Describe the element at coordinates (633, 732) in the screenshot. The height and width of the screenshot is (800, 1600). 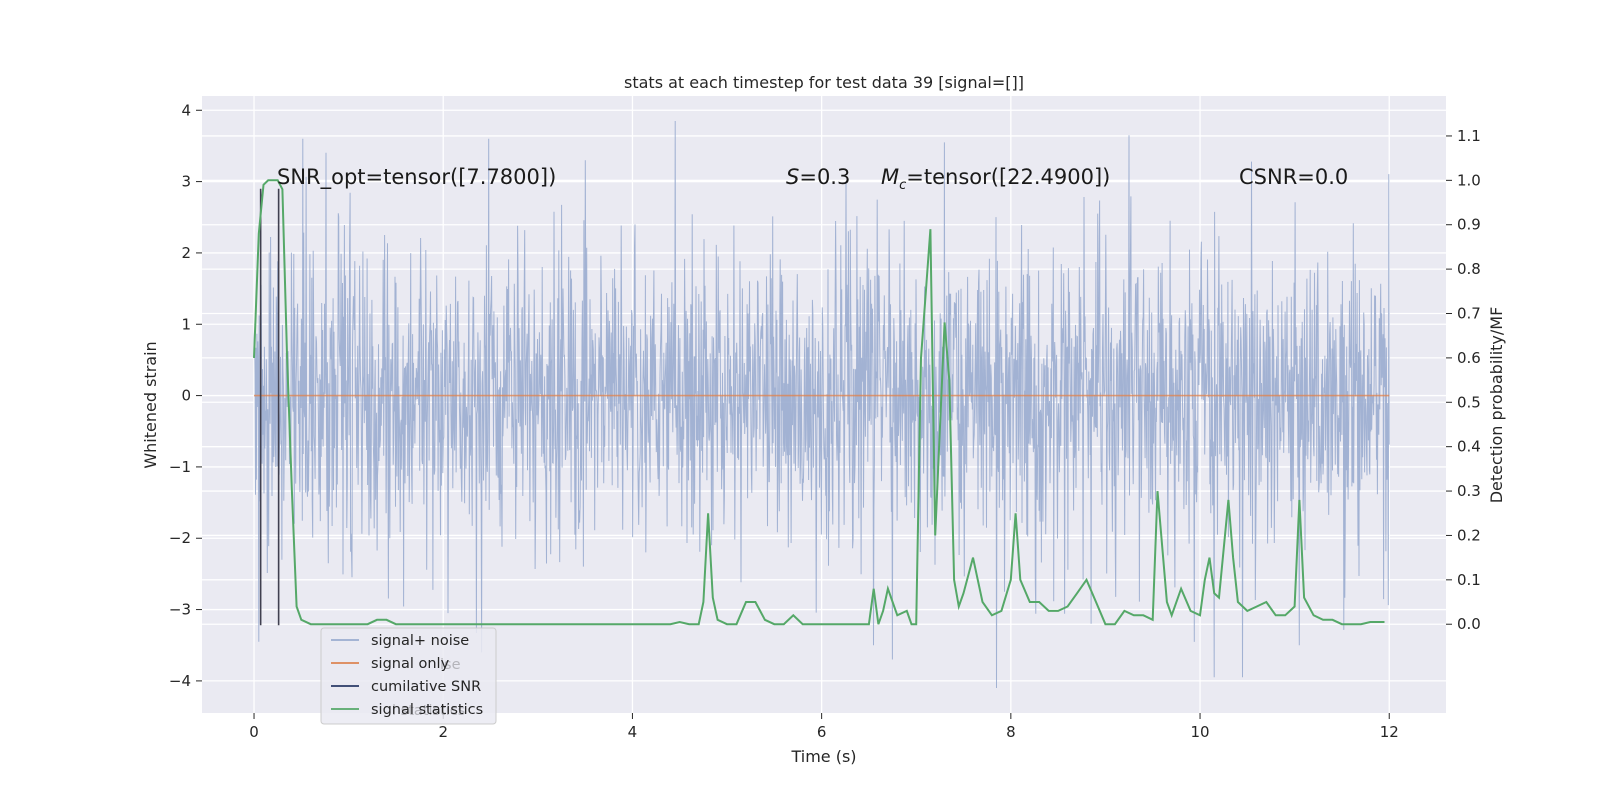
I see `x-tick-label: 4` at that location.